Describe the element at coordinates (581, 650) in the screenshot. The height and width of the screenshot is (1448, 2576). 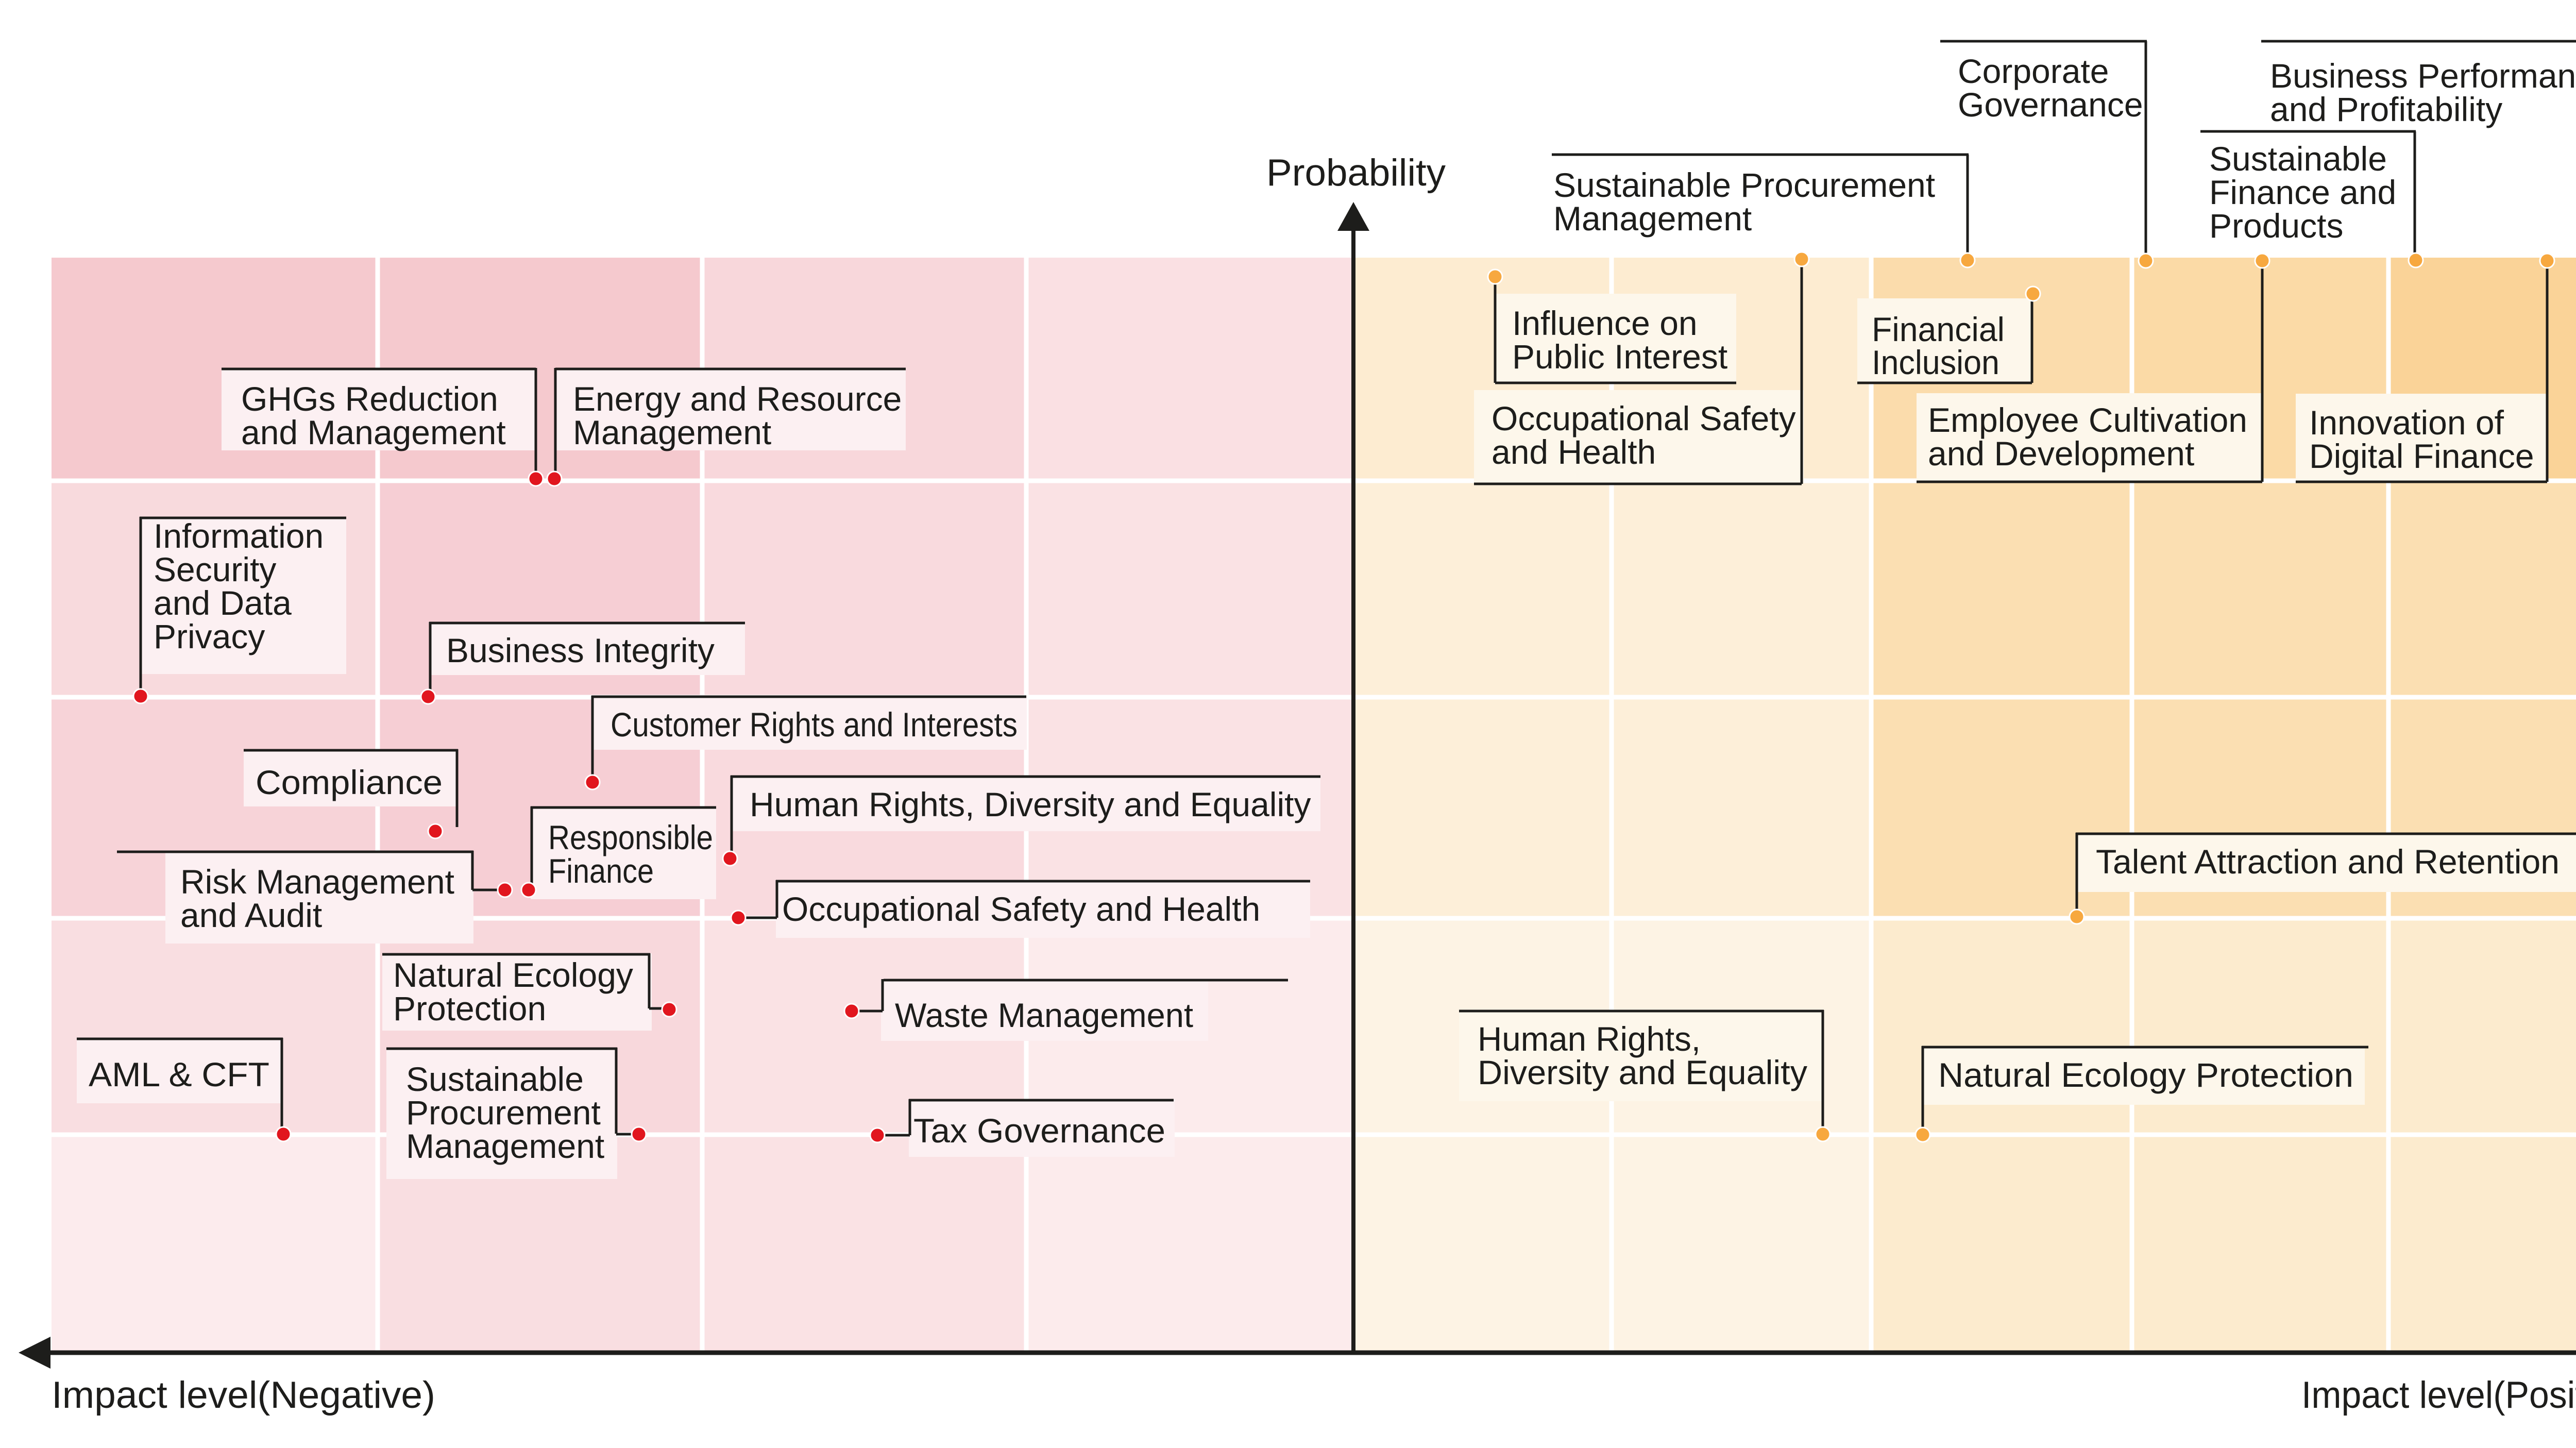
I see `svg-text: Business Integrity` at that location.